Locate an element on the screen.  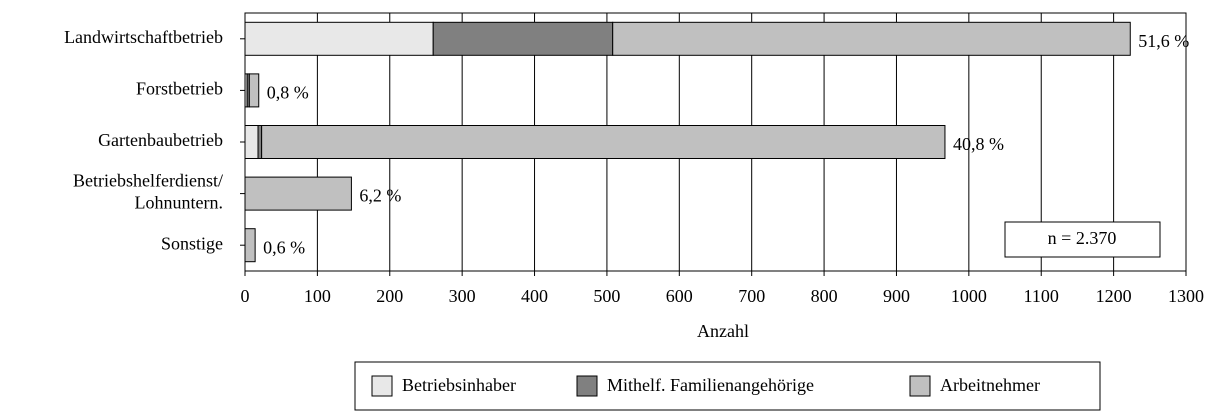
x-tick-label: 200 is located at coordinates (389, 296).